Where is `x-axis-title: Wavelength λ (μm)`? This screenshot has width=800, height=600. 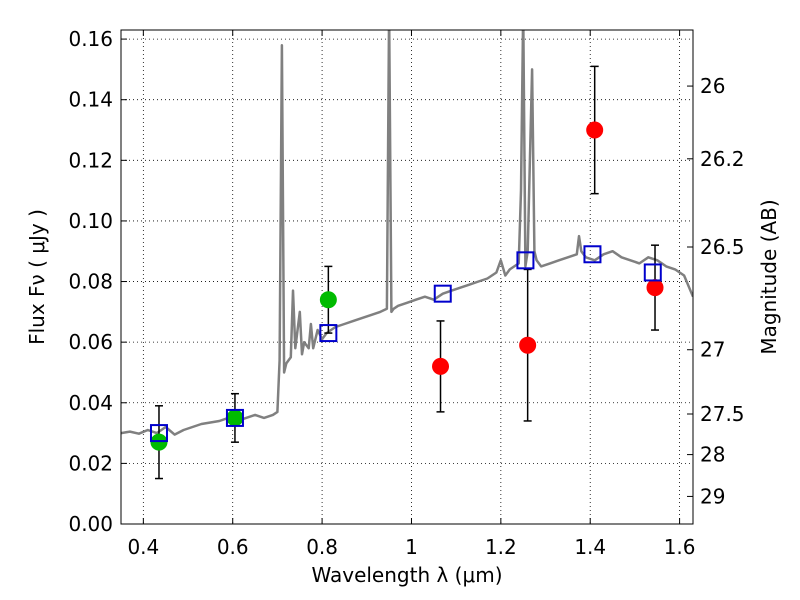 x-axis-title: Wavelength λ (μm) is located at coordinates (406, 575).